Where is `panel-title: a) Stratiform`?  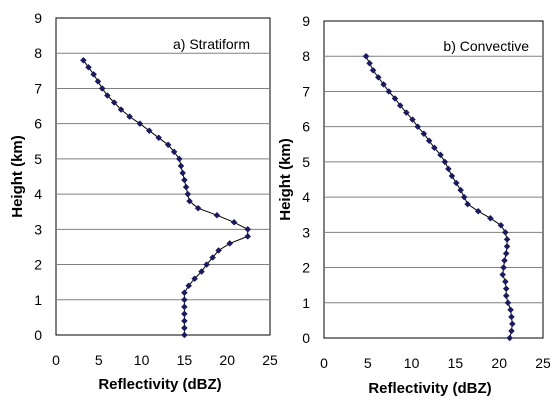
panel-title: a) Stratiform is located at coordinates (211, 44).